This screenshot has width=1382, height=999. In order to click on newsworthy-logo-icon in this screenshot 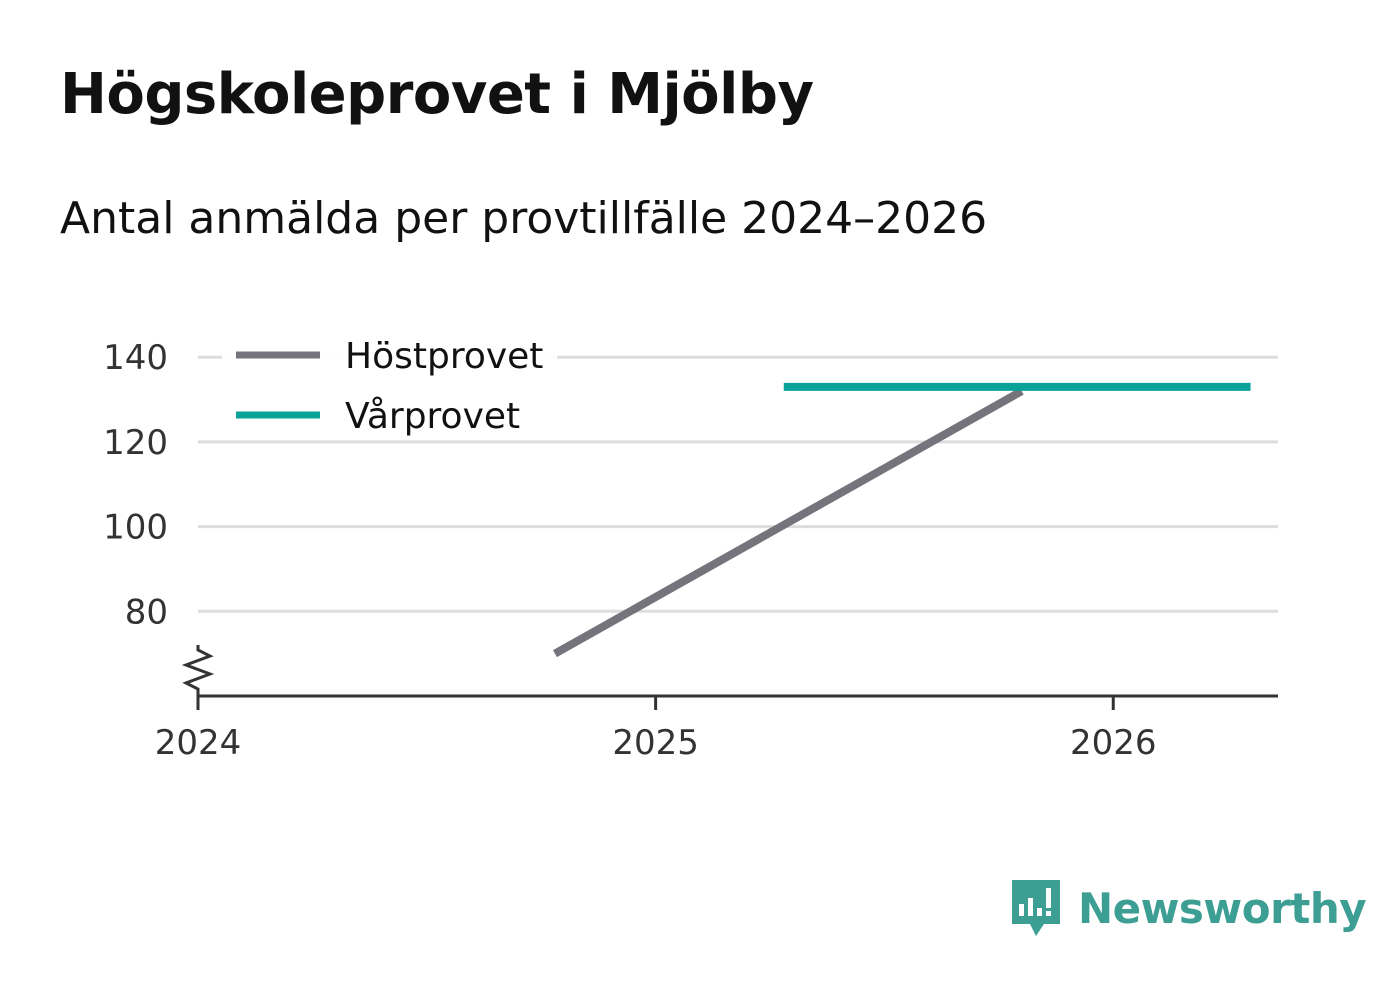, I will do `click(1036, 908)`.